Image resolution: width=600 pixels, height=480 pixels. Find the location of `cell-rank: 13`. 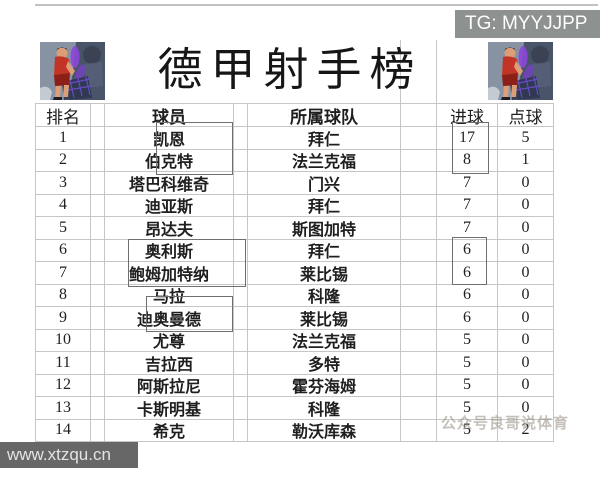

cell-rank: 13 is located at coordinates (63, 408).